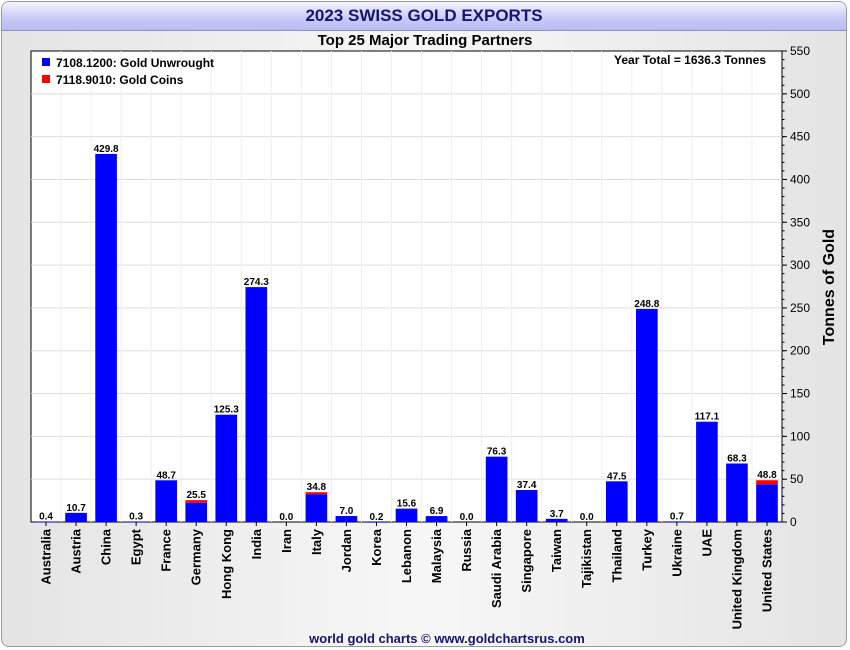 The height and width of the screenshot is (650, 850). I want to click on year-total-annotation: Year Total = 1636.3 Tonnes, so click(690, 60).